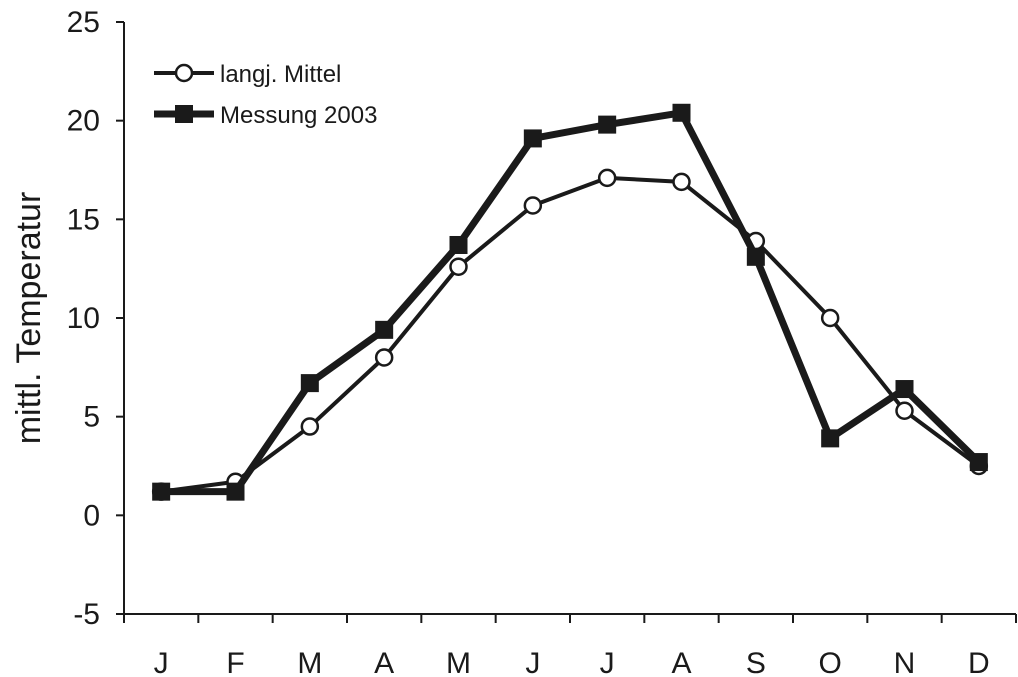  I want to click on x-tick-label: S, so click(756, 662).